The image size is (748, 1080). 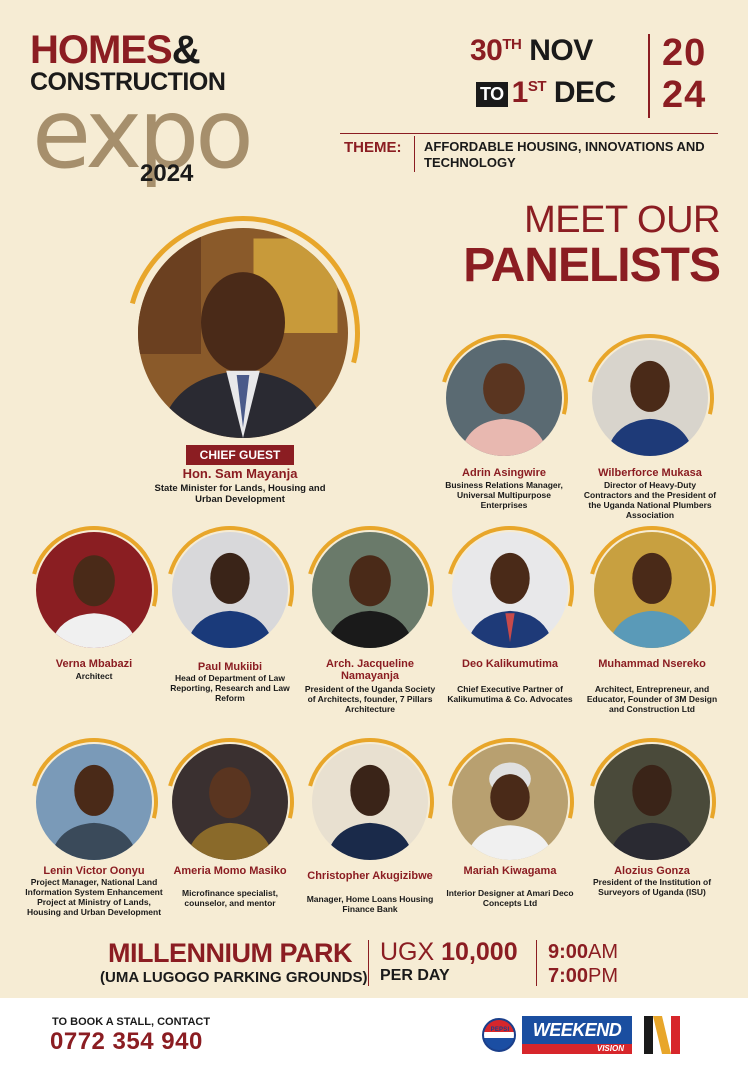 I want to click on panelist-photo-deo, so click(x=510, y=590).